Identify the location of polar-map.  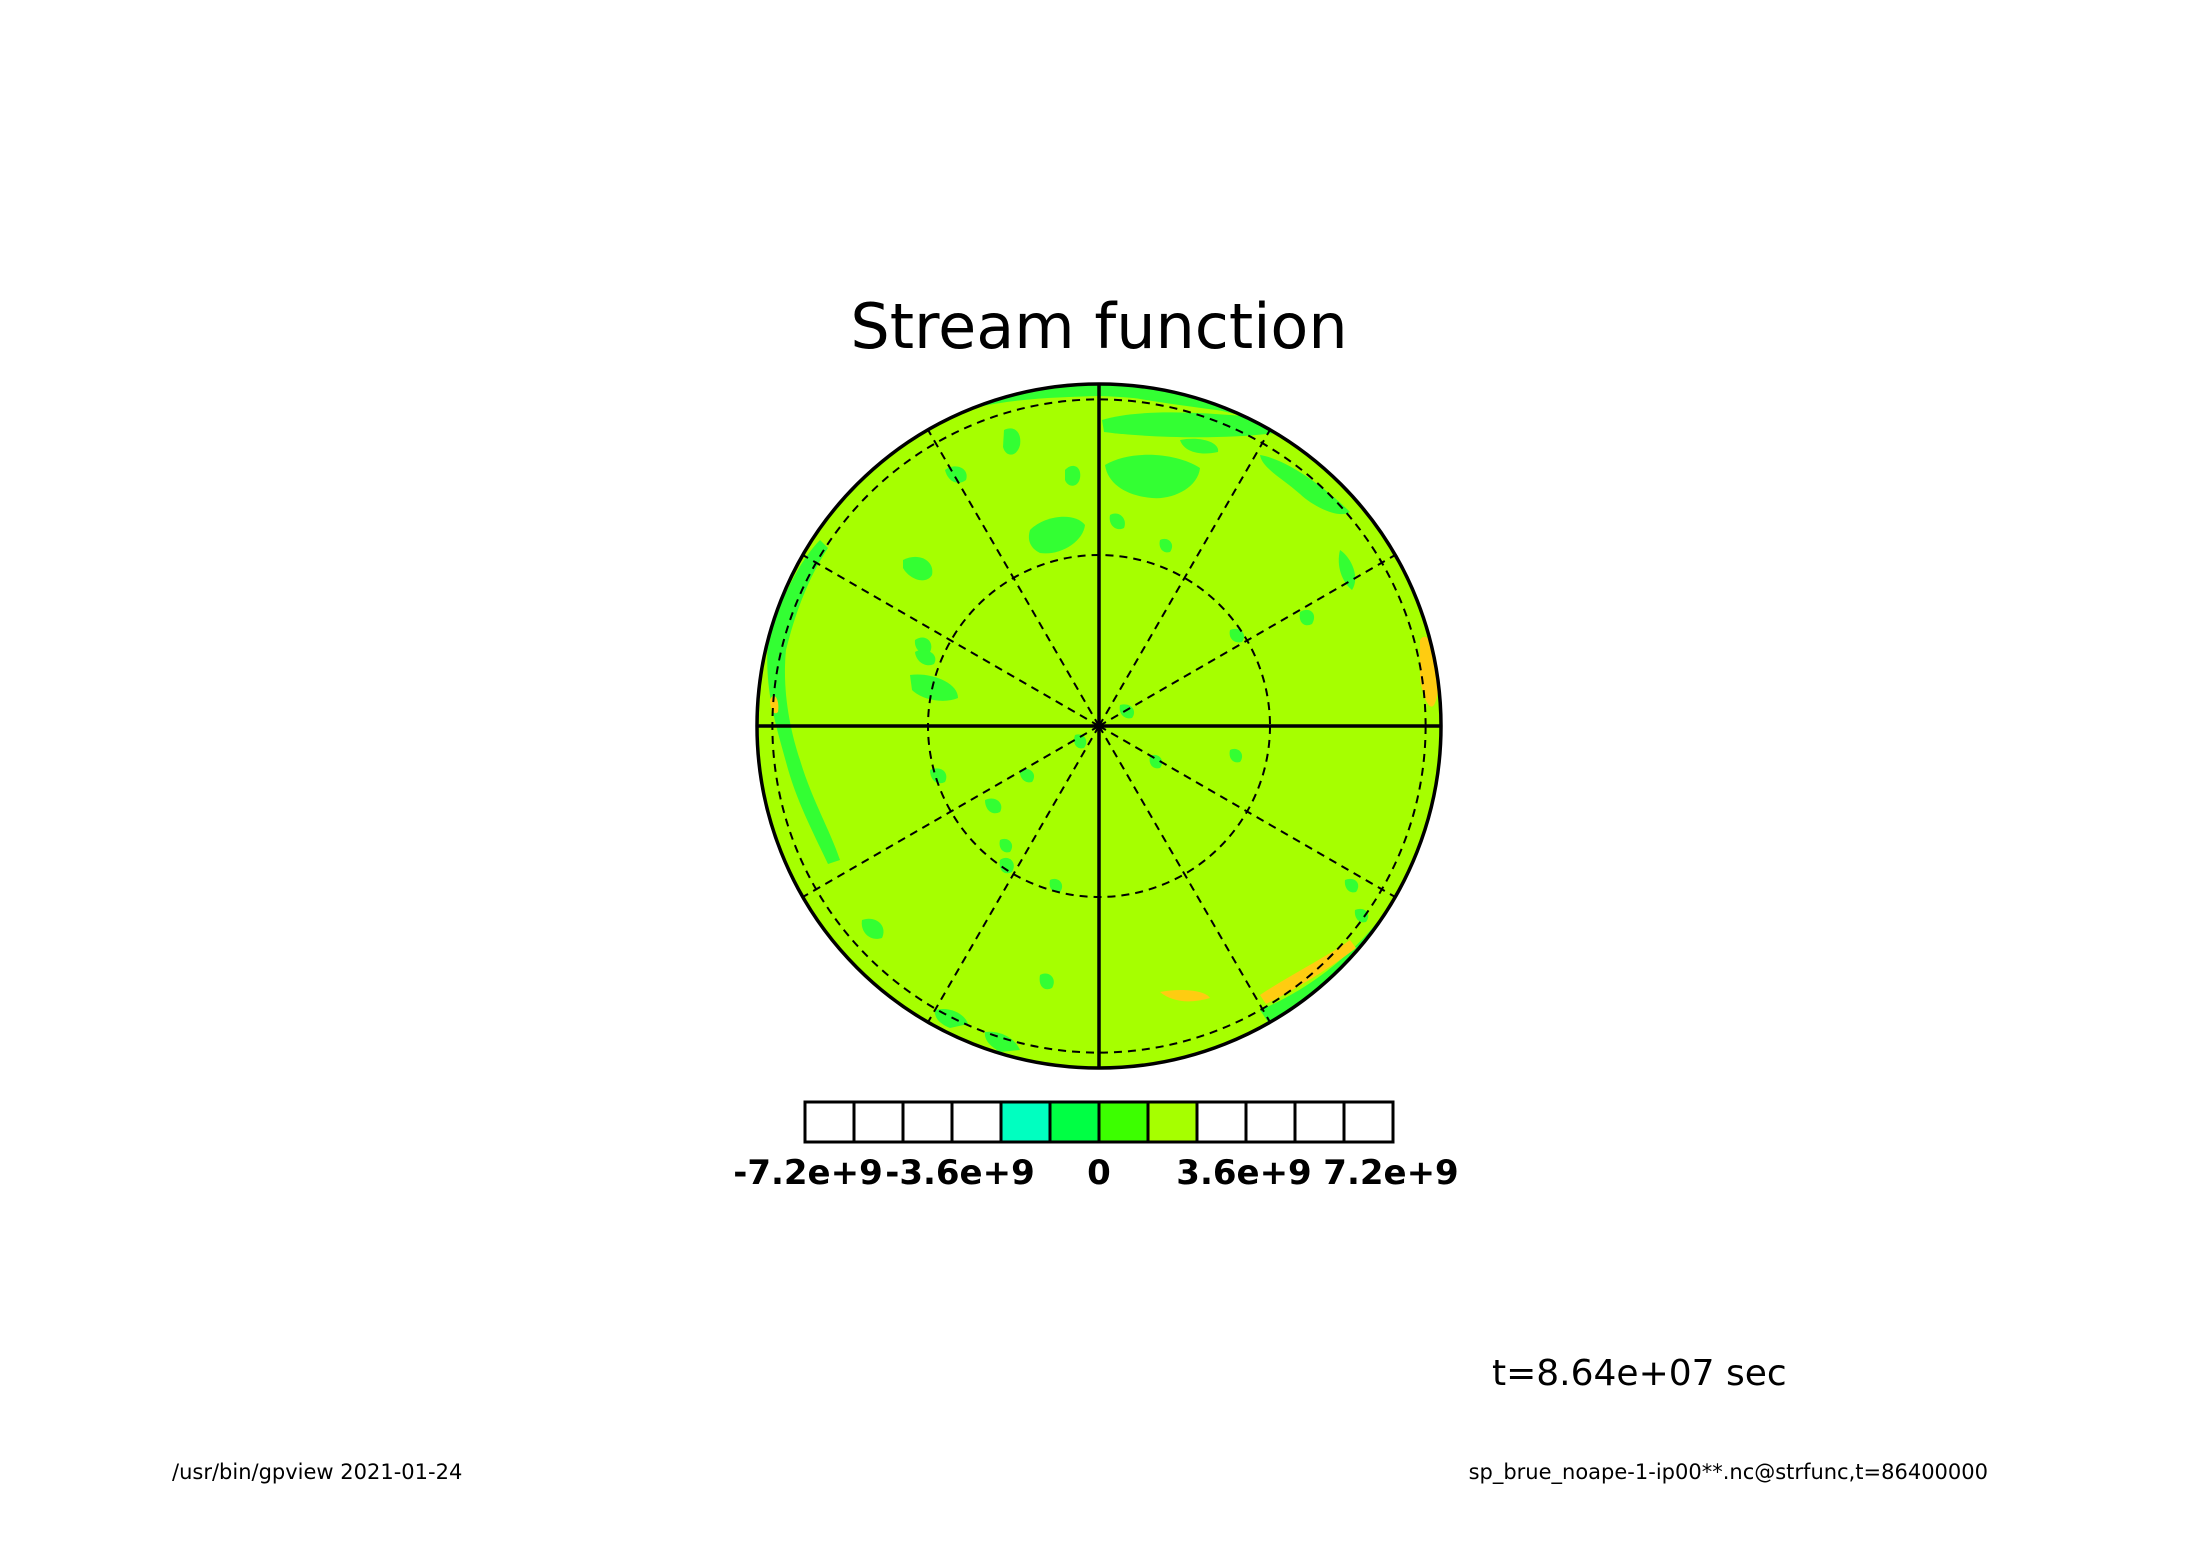
(1099, 726).